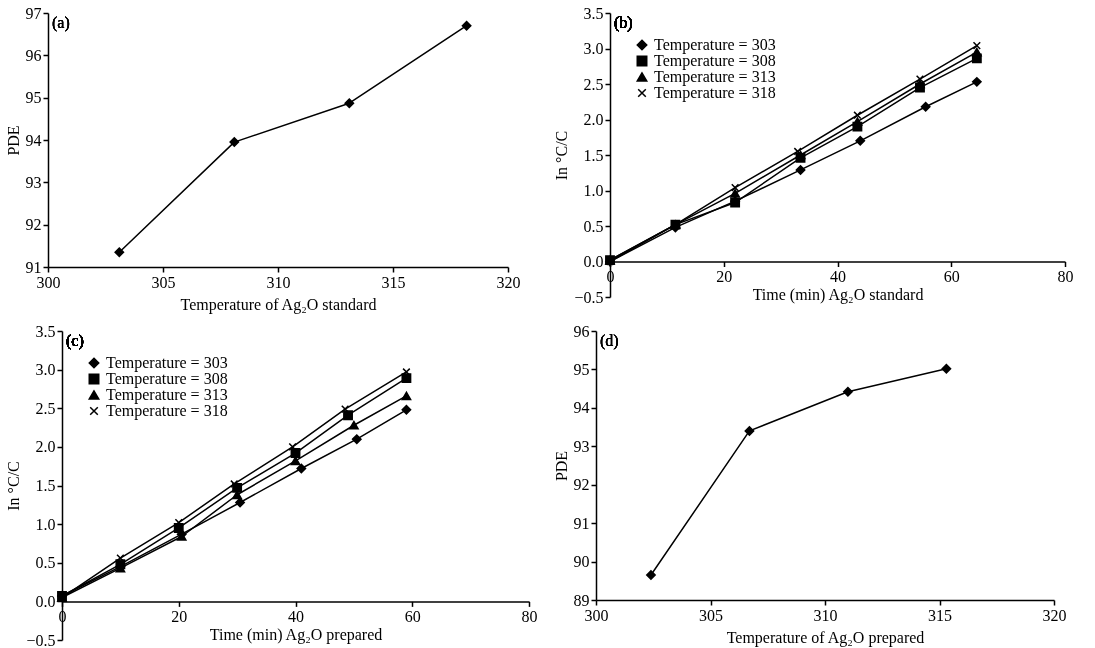 The width and height of the screenshot is (1095, 648). Describe the element at coordinates (838, 295) in the screenshot. I see `x-axis-title: Time (min) Ag₂O standard` at that location.